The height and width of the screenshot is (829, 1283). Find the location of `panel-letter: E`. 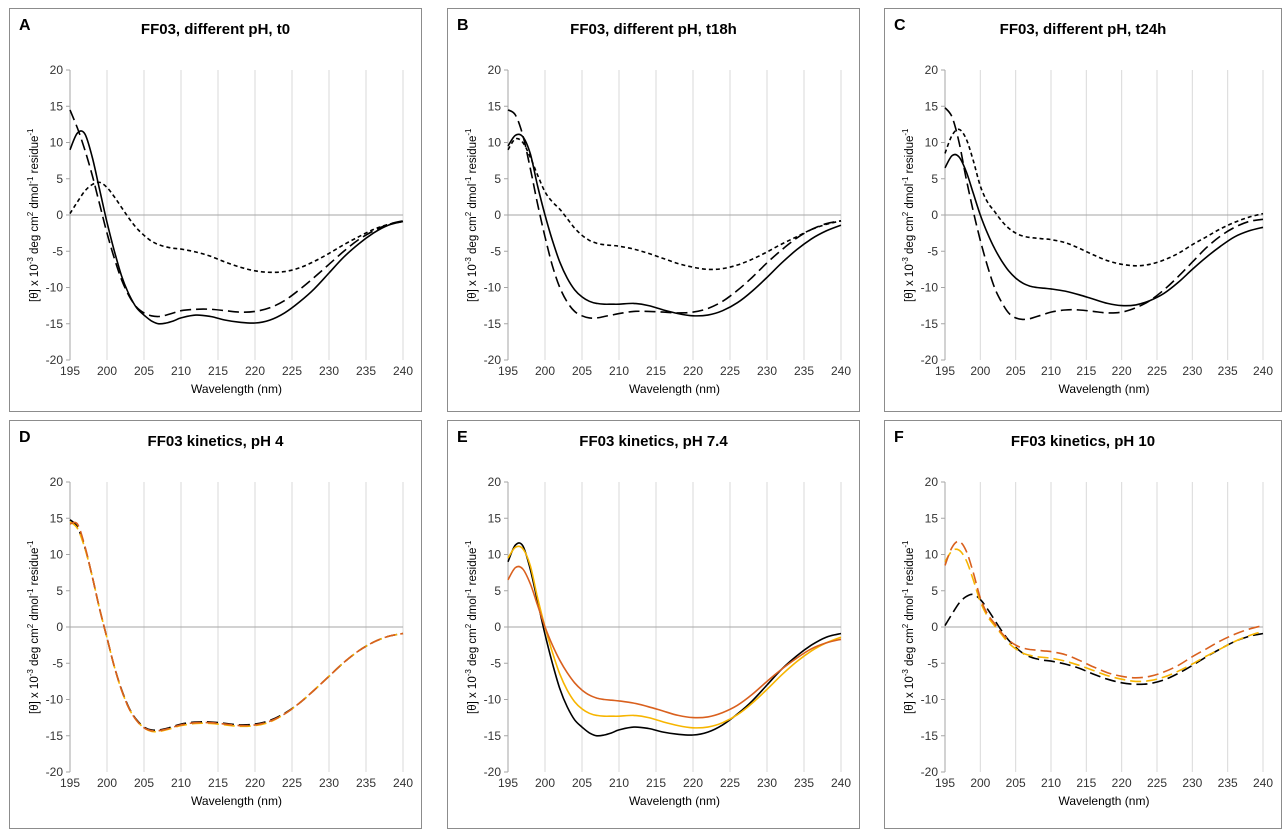

panel-letter: E is located at coordinates (462, 437).